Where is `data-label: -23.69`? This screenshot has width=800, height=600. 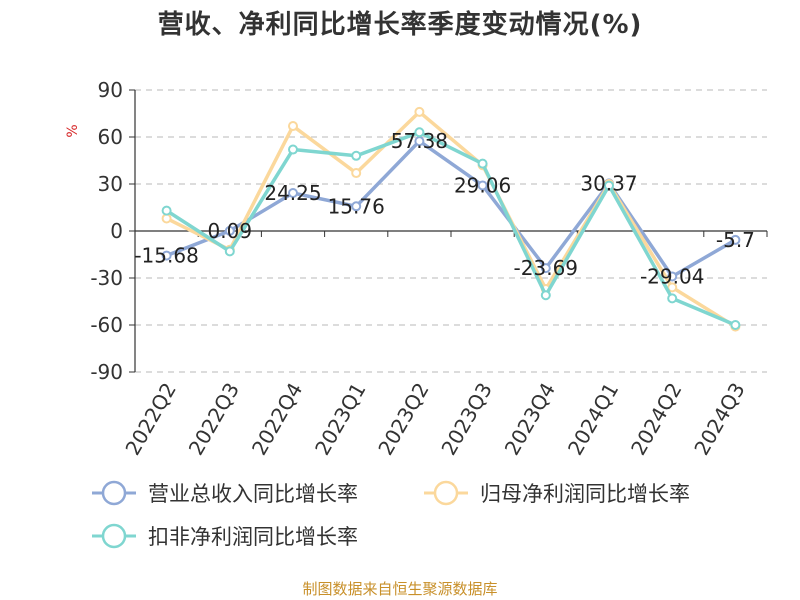
data-label: -23.69 is located at coordinates (546, 268).